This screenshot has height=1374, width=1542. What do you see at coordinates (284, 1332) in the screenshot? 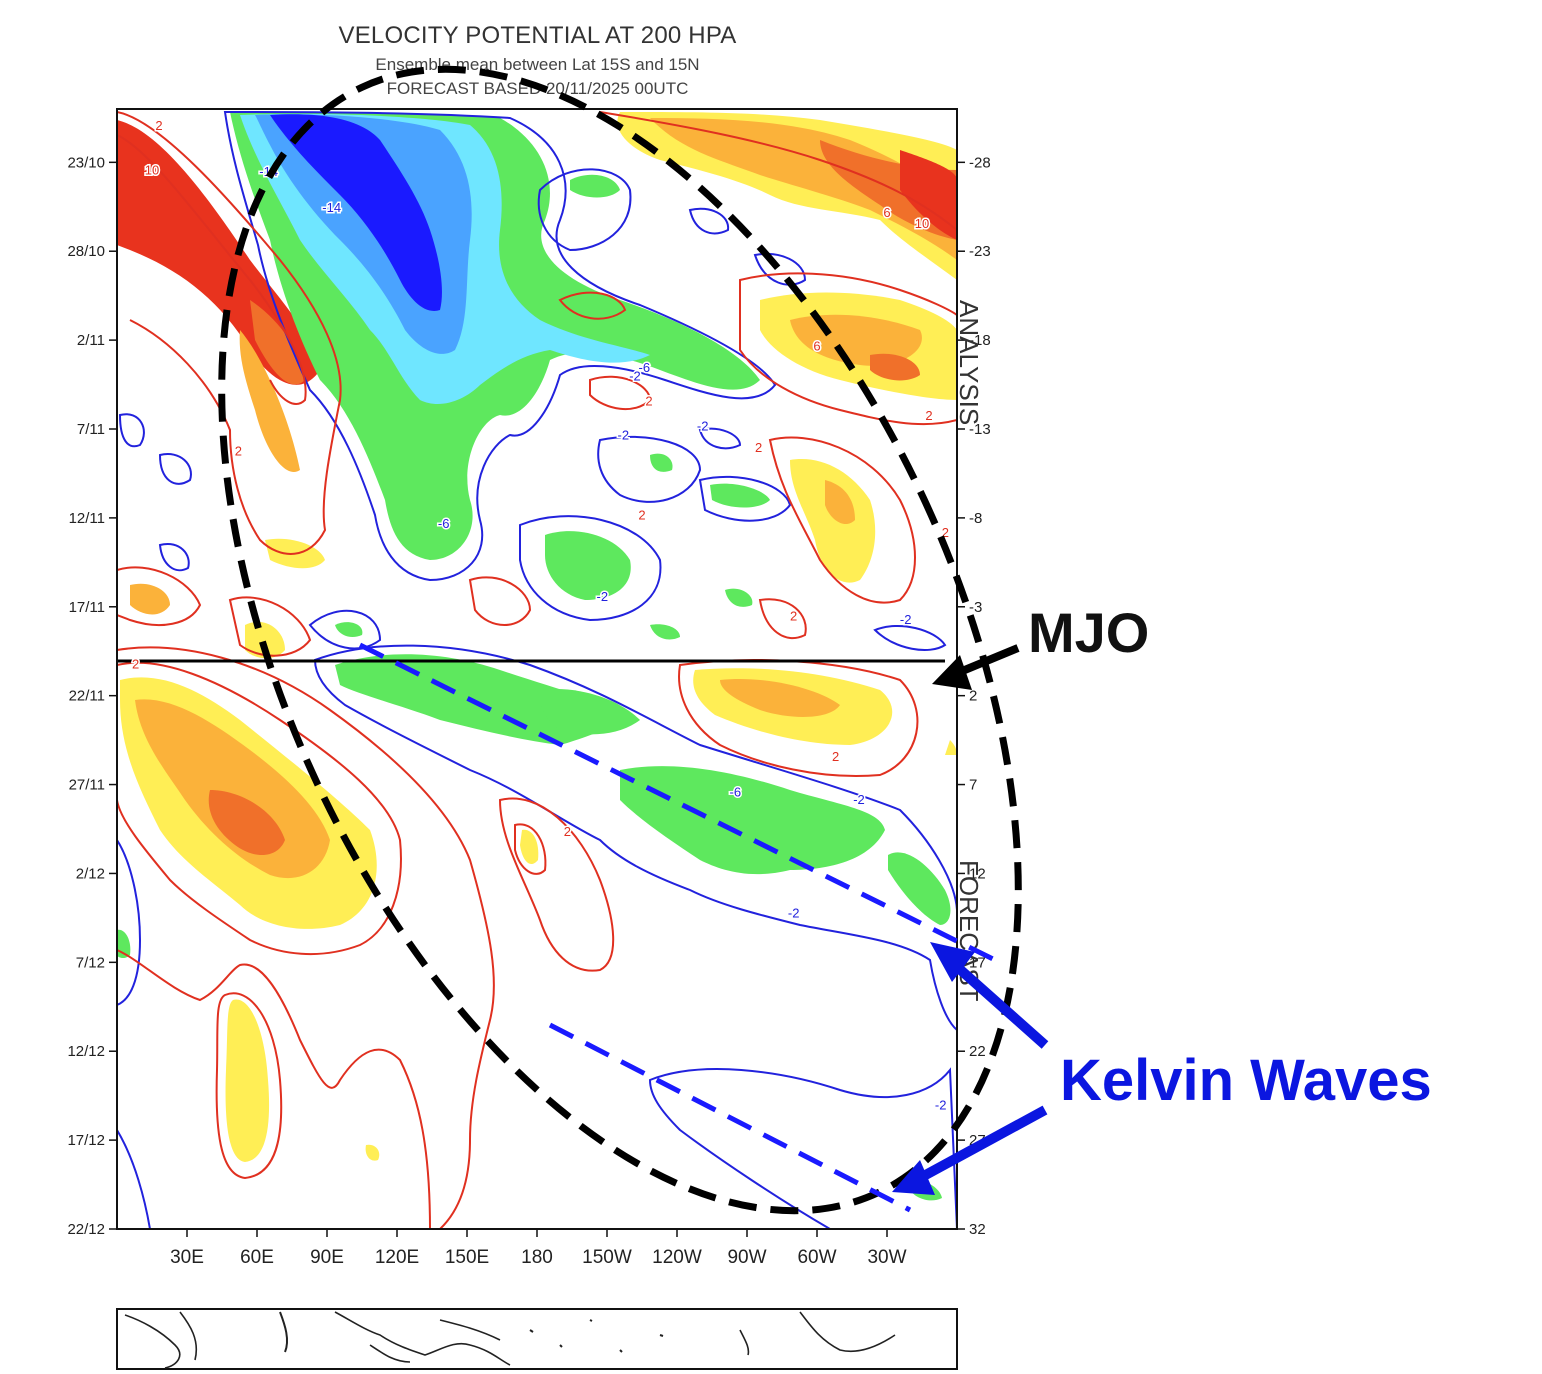
I see `coastline-india` at bounding box center [284, 1332].